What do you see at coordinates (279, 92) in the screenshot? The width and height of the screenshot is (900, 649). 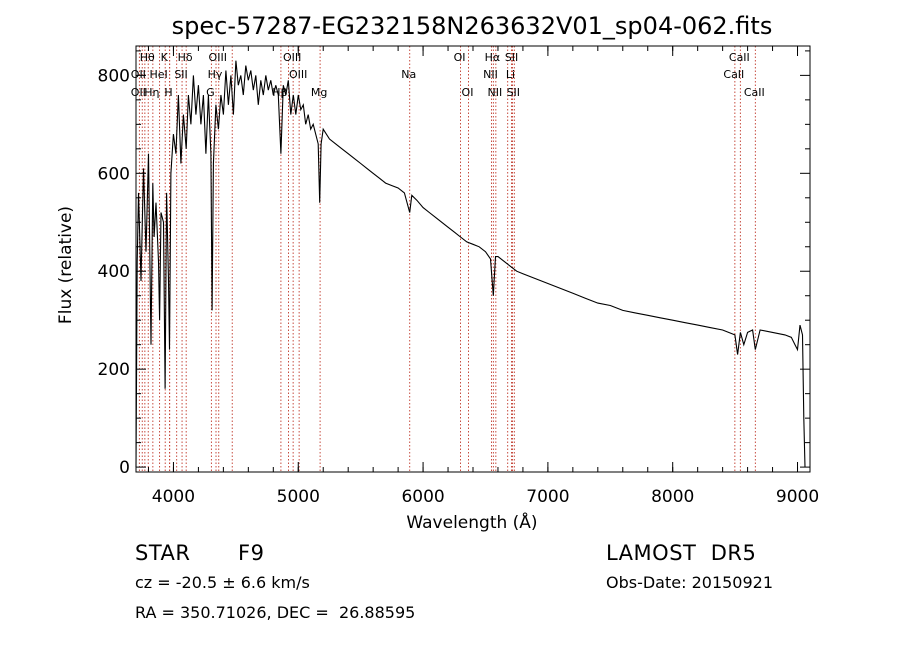 I see `spectral-line-label: Hβ` at bounding box center [279, 92].